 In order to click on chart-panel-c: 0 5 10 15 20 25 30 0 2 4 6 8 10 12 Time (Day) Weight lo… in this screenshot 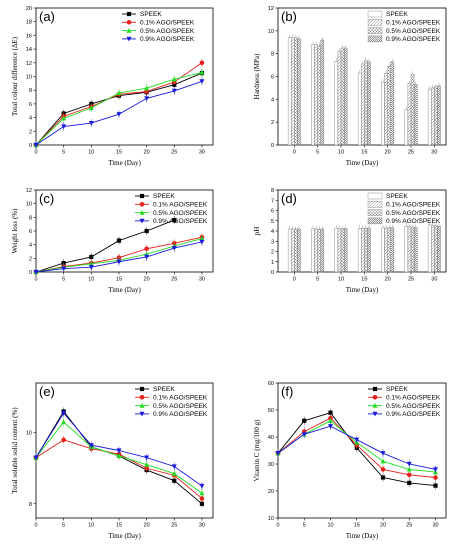, I will do `click(112, 241)`.